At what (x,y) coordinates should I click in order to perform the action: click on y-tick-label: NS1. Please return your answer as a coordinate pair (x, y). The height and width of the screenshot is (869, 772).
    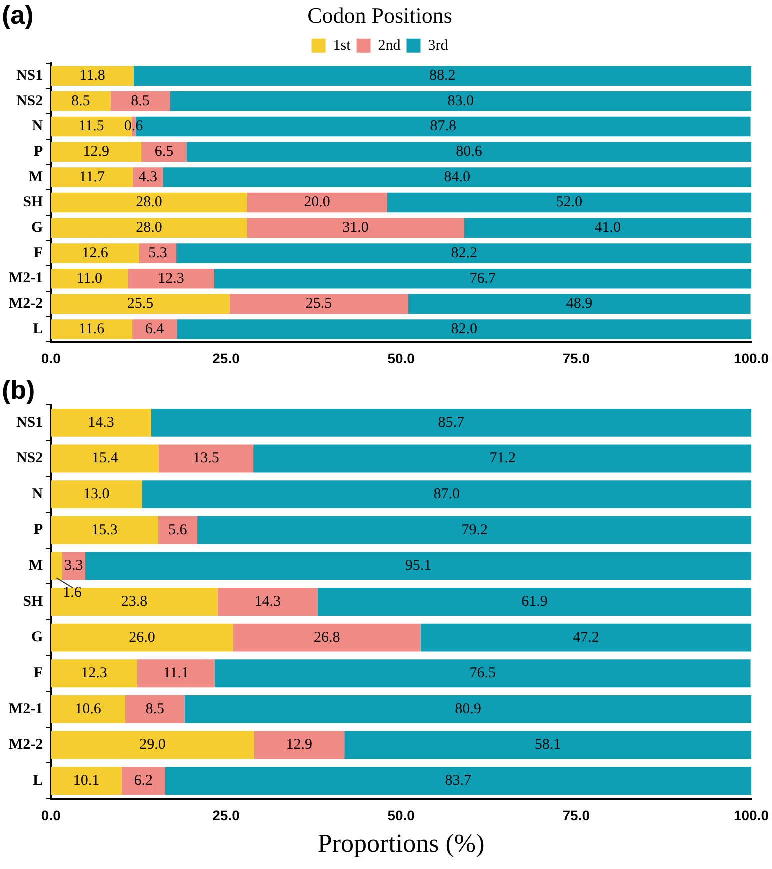
    Looking at the image, I should click on (30, 76).